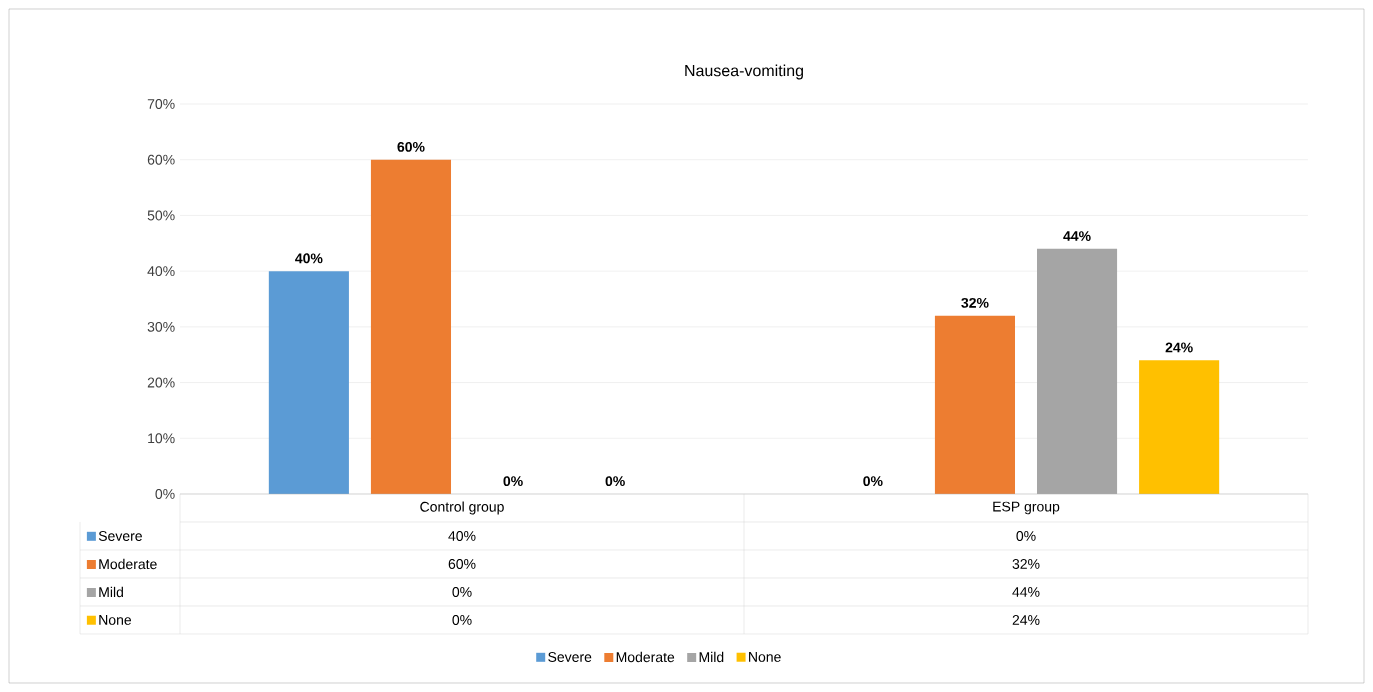 The height and width of the screenshot is (692, 1373). Describe the element at coordinates (309, 258) in the screenshot. I see `text: 40%` at that location.